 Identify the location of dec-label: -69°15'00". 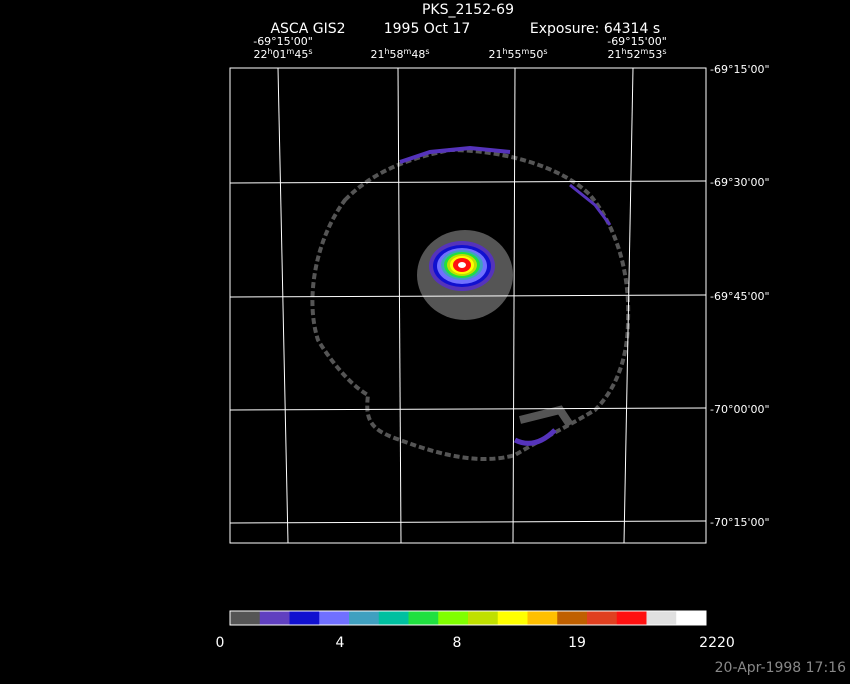
(740, 69).